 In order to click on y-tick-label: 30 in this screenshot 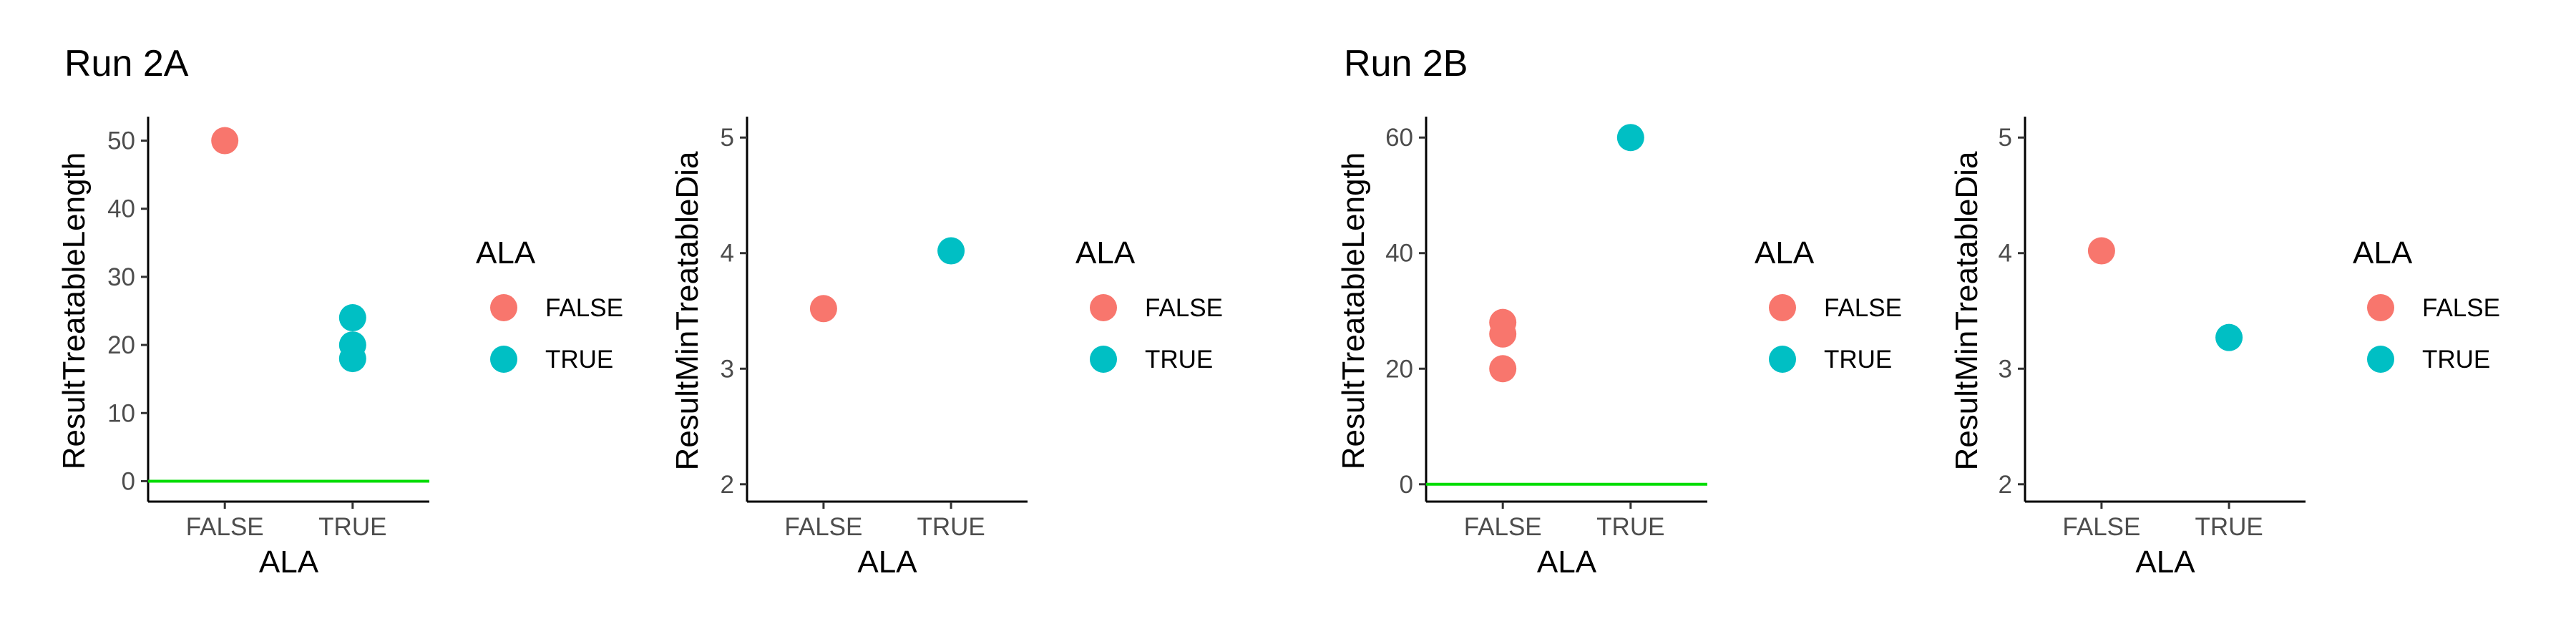, I will do `click(121, 277)`.